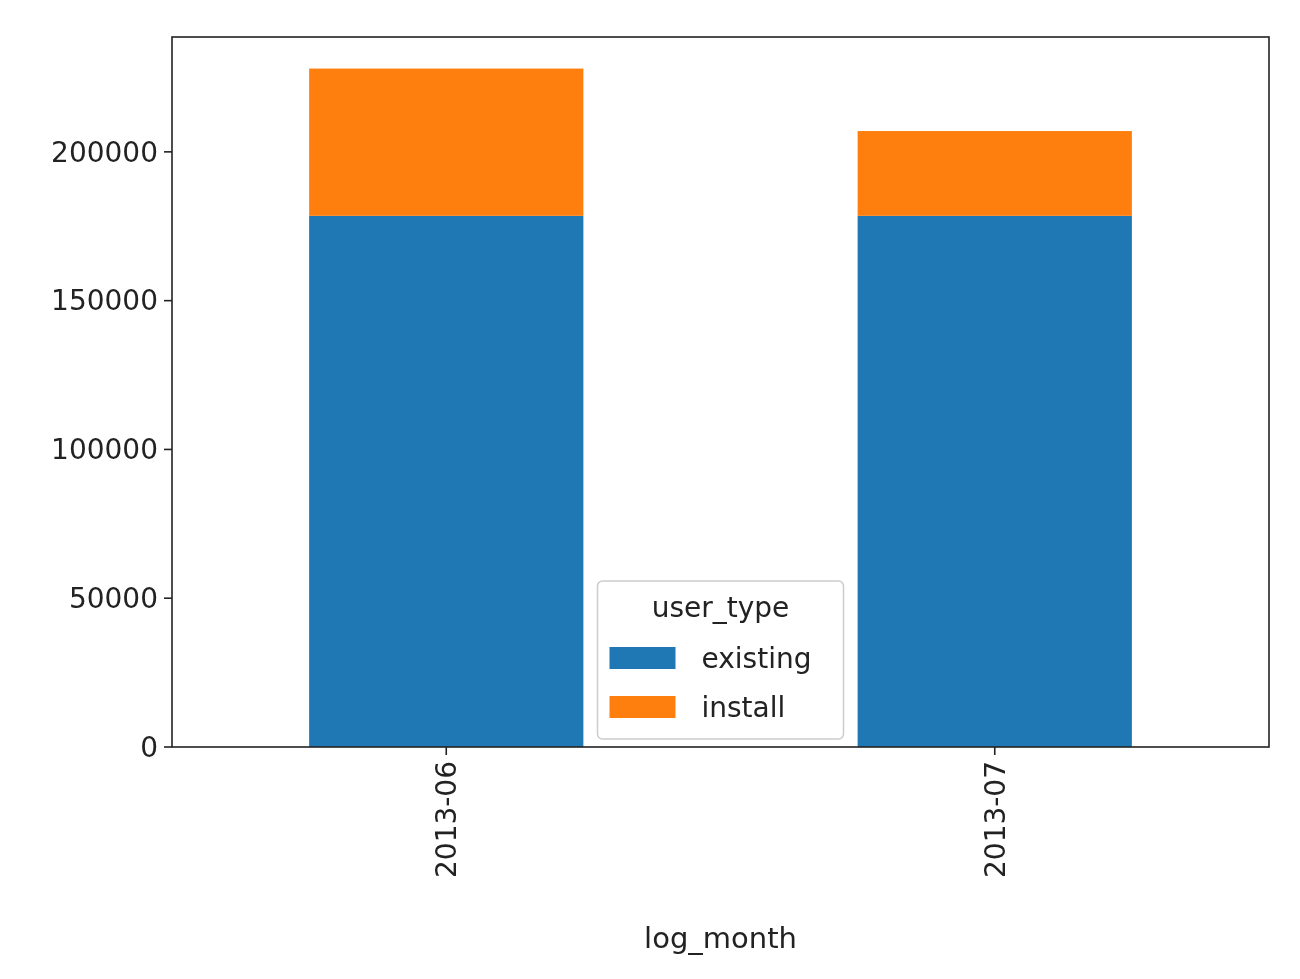 Image resolution: width=1300 pixels, height=979 pixels. What do you see at coordinates (995, 819) in the screenshot?
I see `x-tick-label: 2013-07` at bounding box center [995, 819].